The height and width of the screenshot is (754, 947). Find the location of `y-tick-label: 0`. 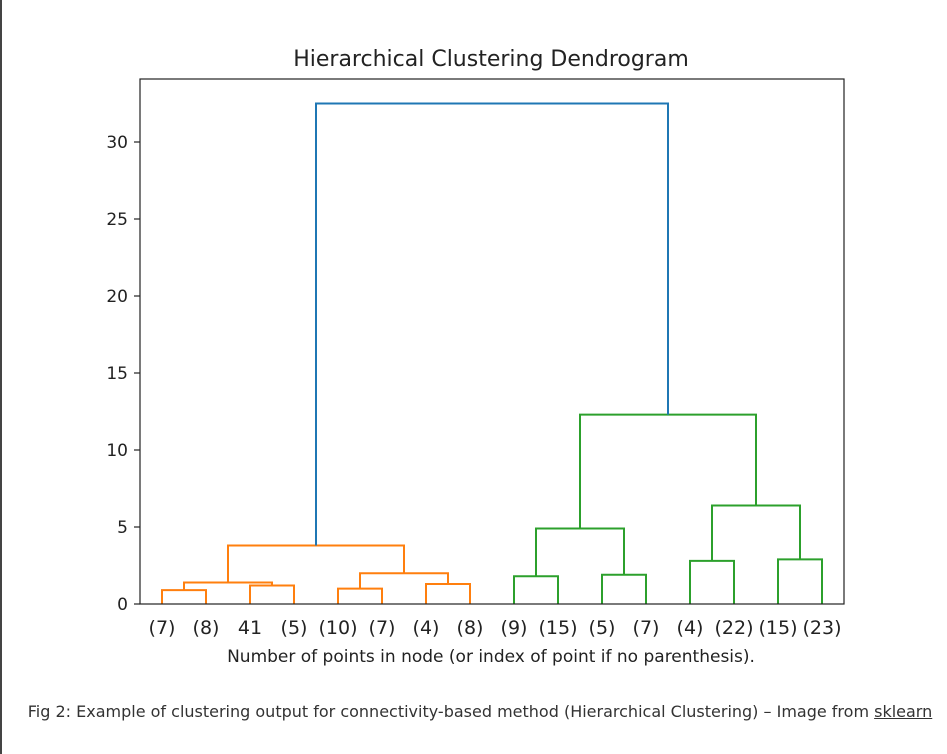

y-tick-label: 0 is located at coordinates (122, 605).